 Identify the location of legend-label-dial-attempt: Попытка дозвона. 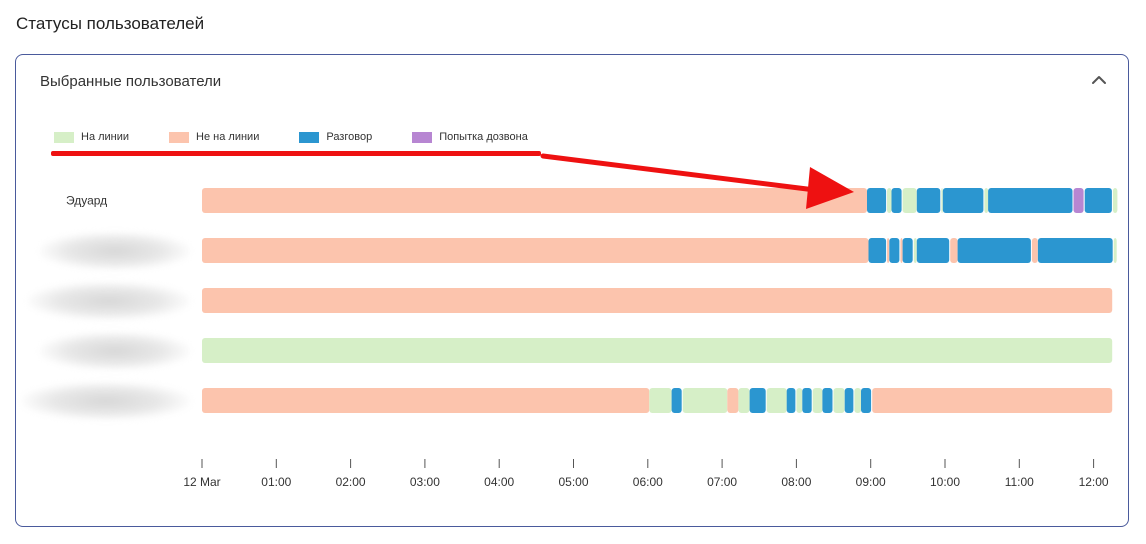
(483, 137).